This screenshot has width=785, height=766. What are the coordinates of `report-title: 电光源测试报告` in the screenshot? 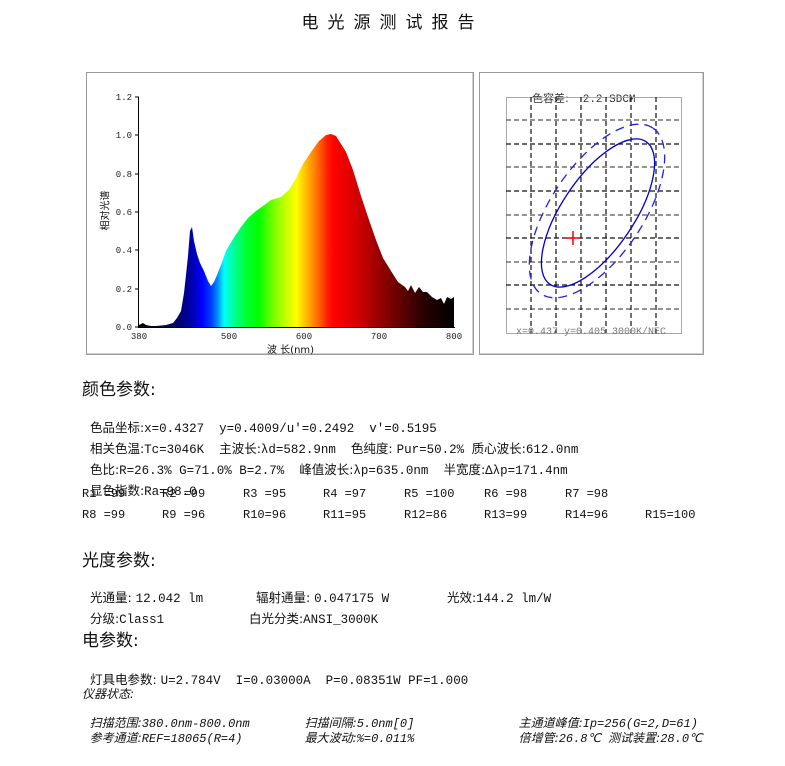 It's located at (392, 23).